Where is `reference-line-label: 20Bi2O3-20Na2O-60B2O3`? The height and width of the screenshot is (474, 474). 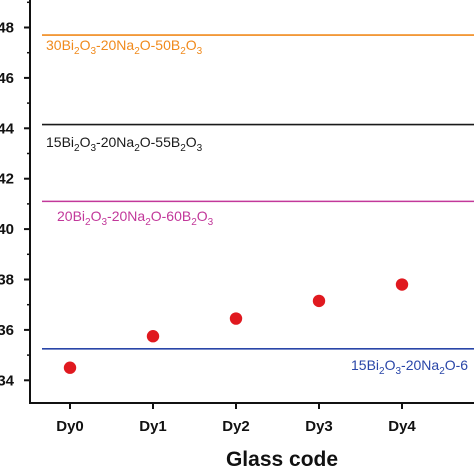
reference-line-label: 20Bi2O3-20Na2O-60B2O3 is located at coordinates (135, 218).